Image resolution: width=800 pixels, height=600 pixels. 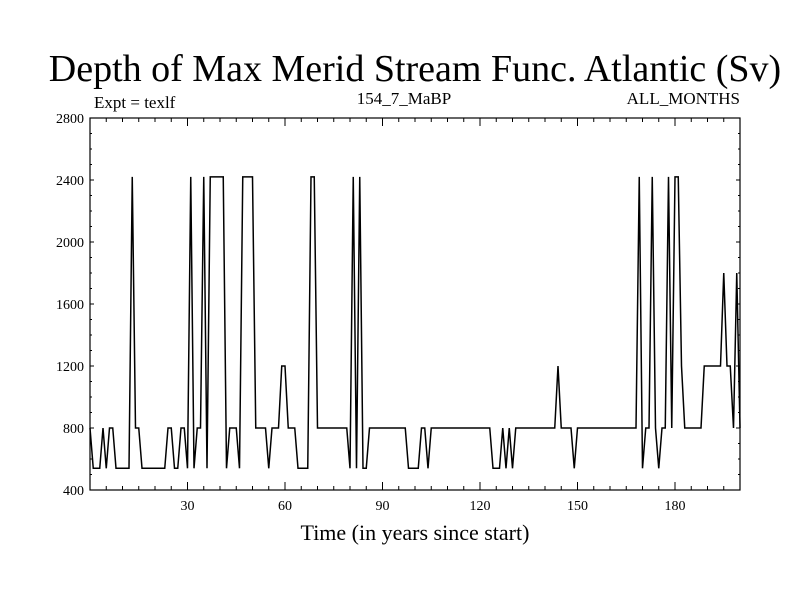 I want to click on period-label: 154_7_MaBP, so click(x=404, y=98).